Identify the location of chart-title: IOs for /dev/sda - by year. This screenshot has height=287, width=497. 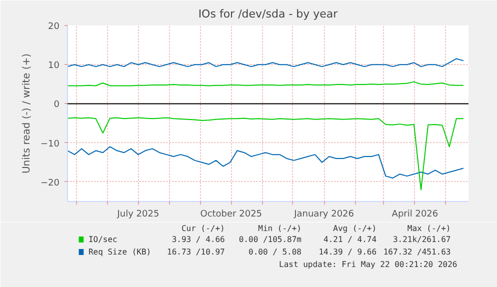
(268, 14).